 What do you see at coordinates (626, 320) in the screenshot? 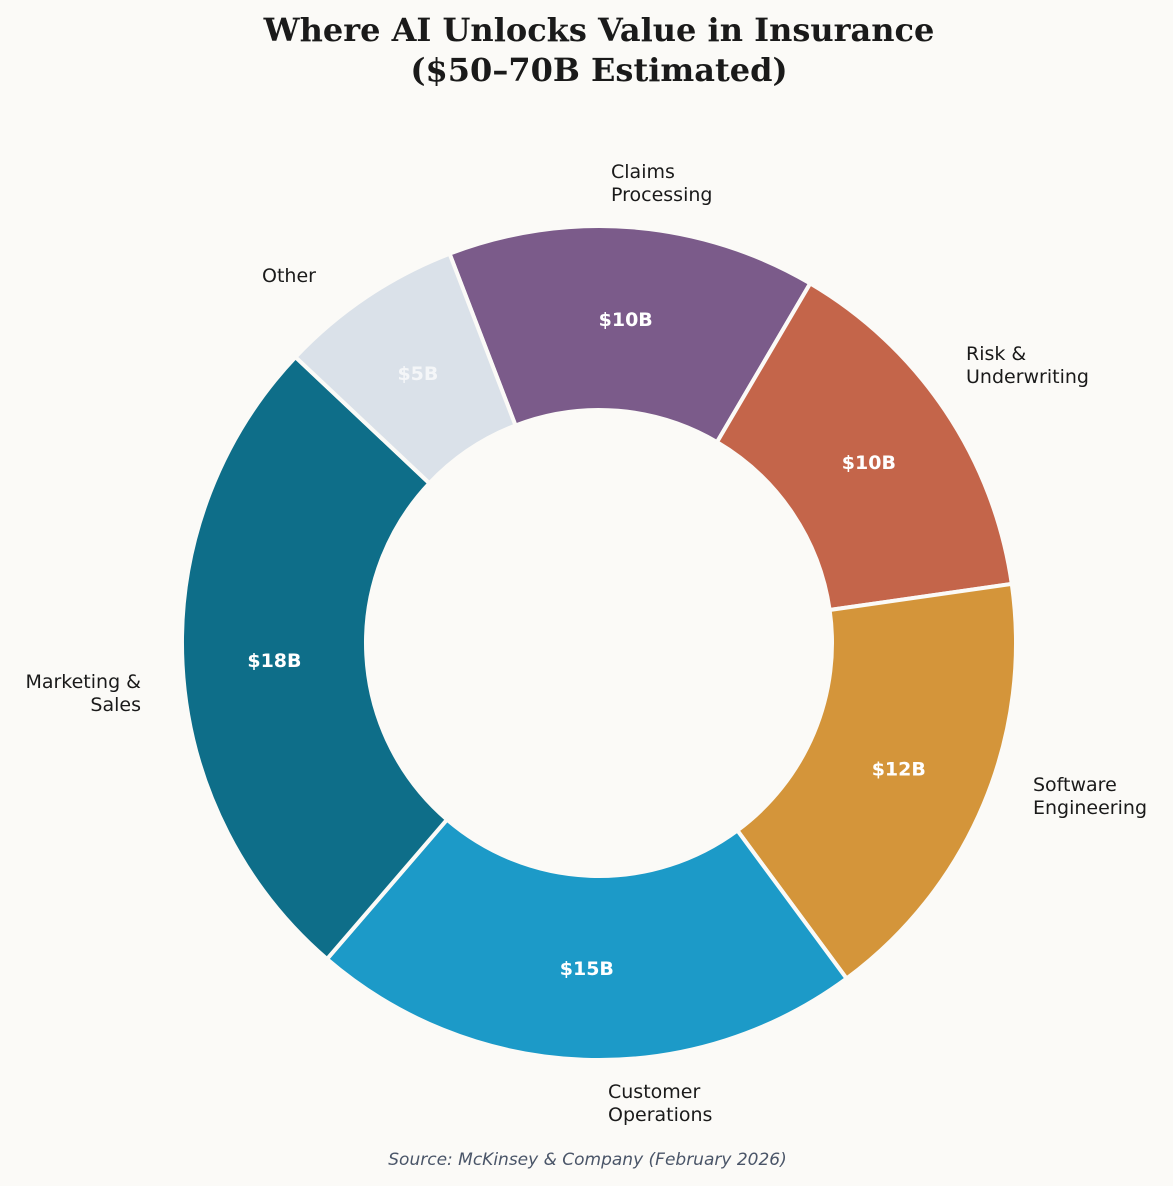
I see `value-label-claims: $10B` at bounding box center [626, 320].